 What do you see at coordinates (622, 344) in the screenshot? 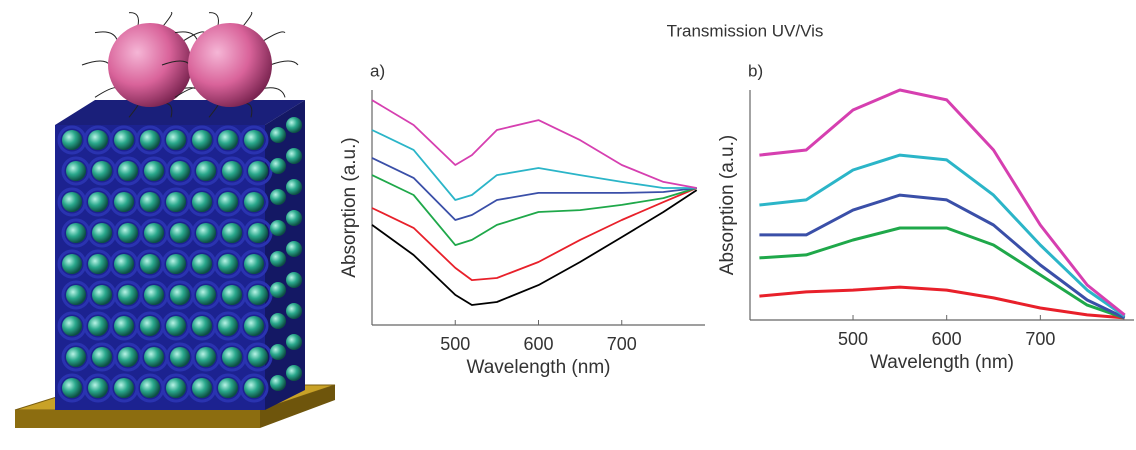
I see `x-tick-label: 700` at bounding box center [622, 344].